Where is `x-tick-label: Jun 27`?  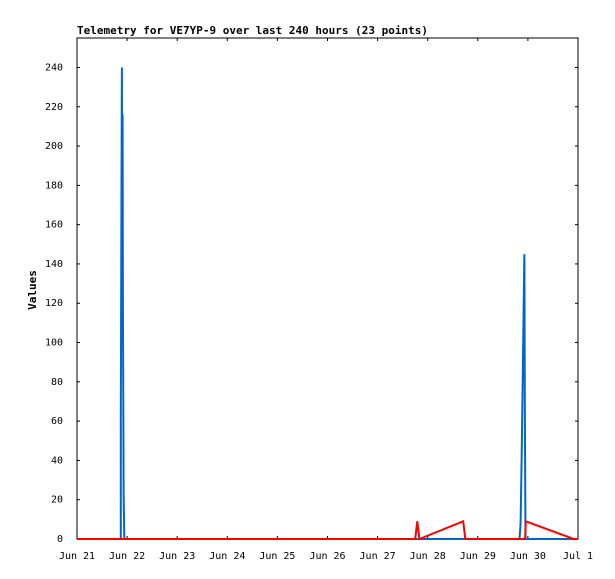
x-tick-label: Jun 27 is located at coordinates (378, 556).